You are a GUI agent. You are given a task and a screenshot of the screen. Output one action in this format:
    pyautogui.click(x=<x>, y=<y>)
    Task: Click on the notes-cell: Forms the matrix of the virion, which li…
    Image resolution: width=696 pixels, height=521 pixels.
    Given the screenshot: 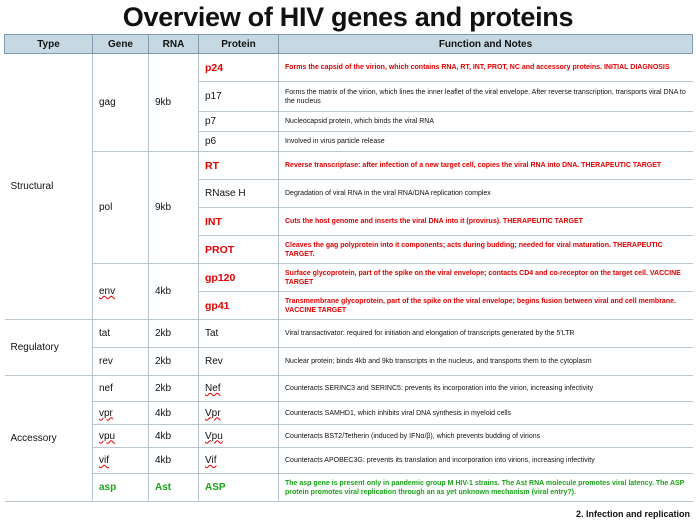 What is the action you would take?
    pyautogui.click(x=485, y=96)
    